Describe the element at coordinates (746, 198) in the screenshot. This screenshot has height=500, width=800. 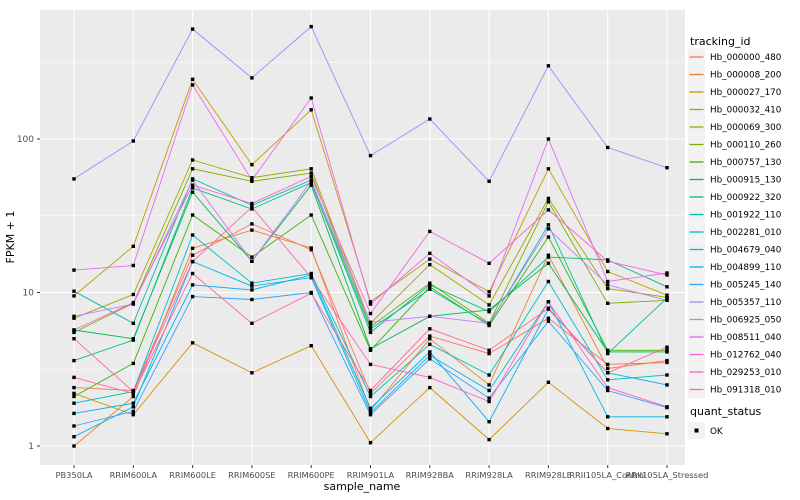
I see `legend-label-Hb_000922_320: Hb_000922_320` at that location.